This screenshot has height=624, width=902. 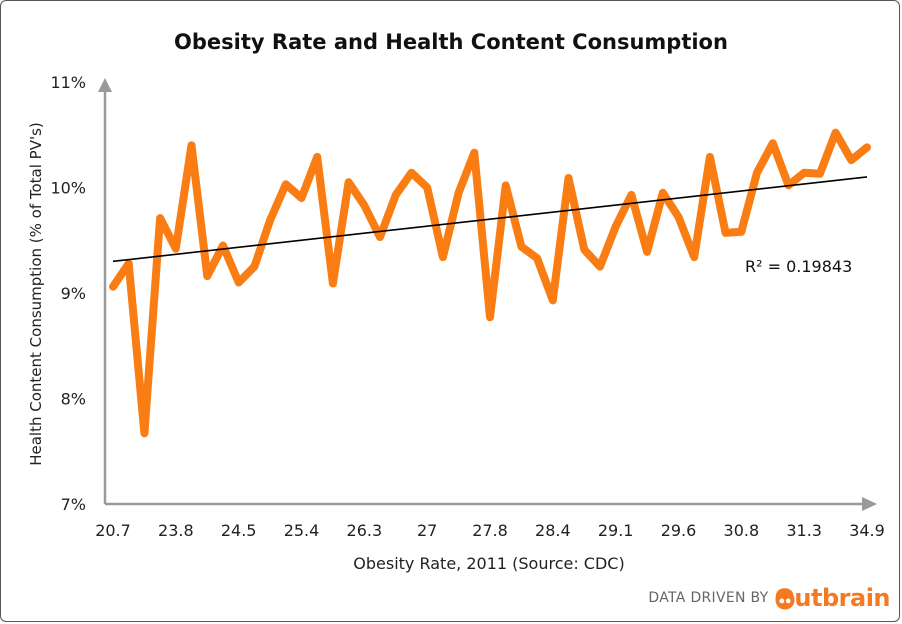 I want to click on x-axis-arrow, so click(x=869, y=504).